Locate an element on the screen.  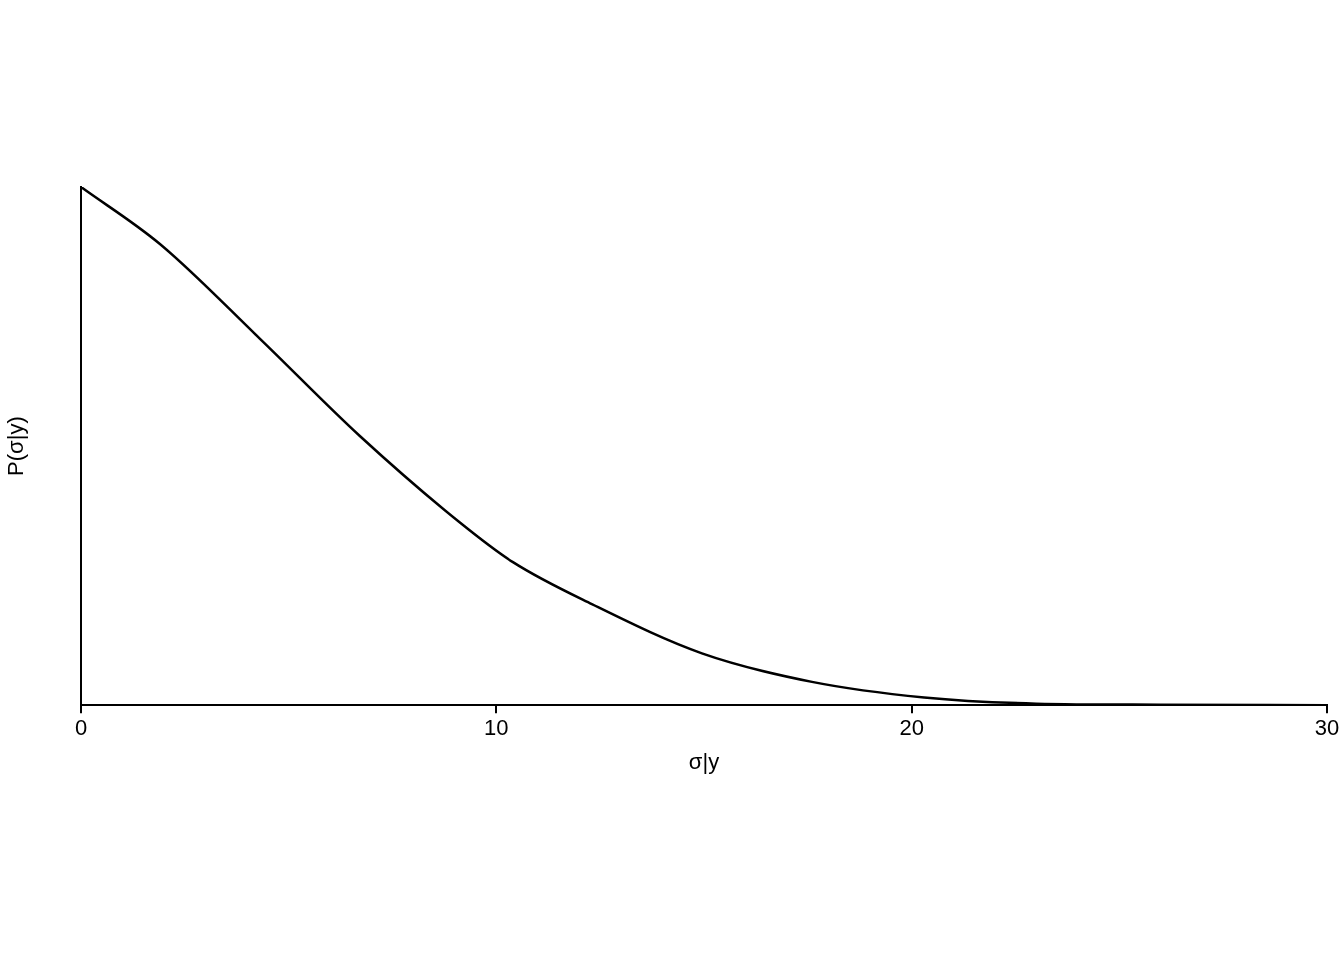
y-axis-title: P(σ|y) is located at coordinates (16, 446).